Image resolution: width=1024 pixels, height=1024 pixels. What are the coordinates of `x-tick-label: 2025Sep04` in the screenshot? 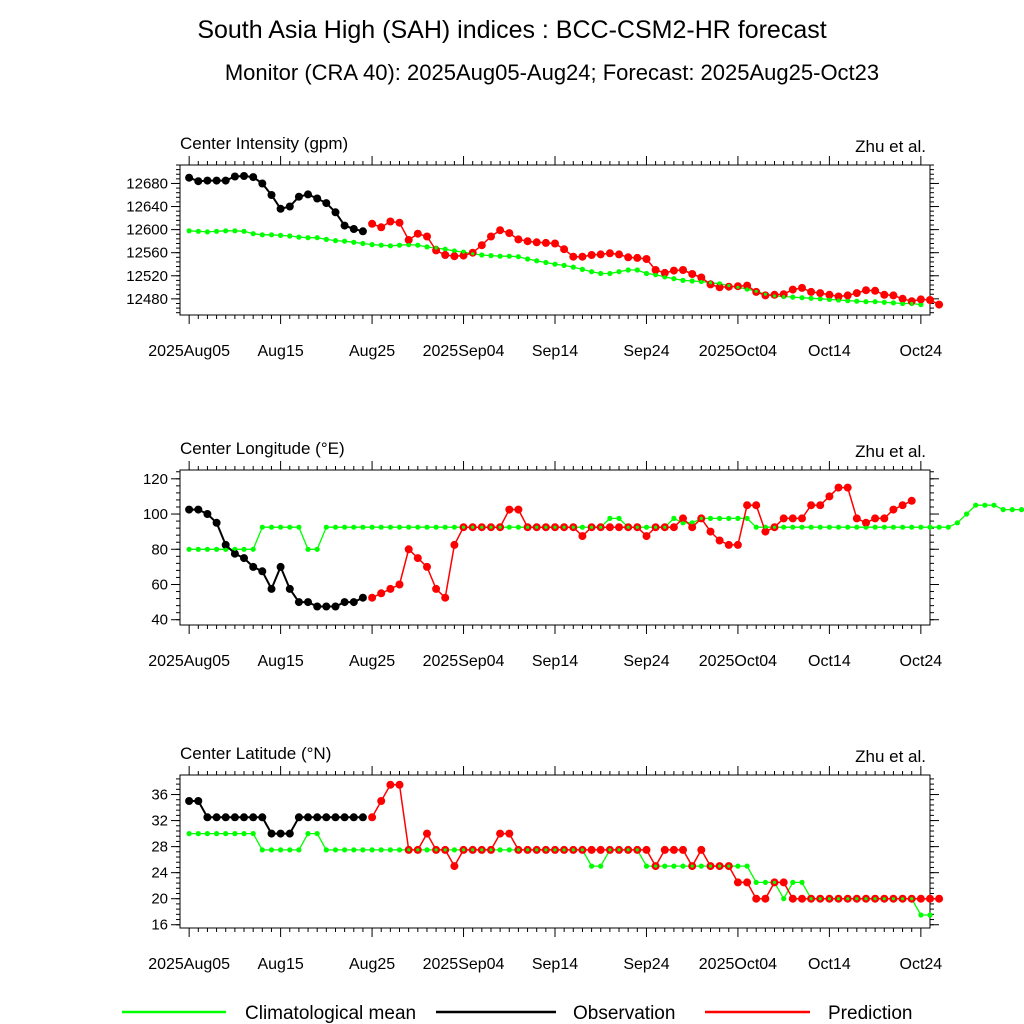 It's located at (464, 964).